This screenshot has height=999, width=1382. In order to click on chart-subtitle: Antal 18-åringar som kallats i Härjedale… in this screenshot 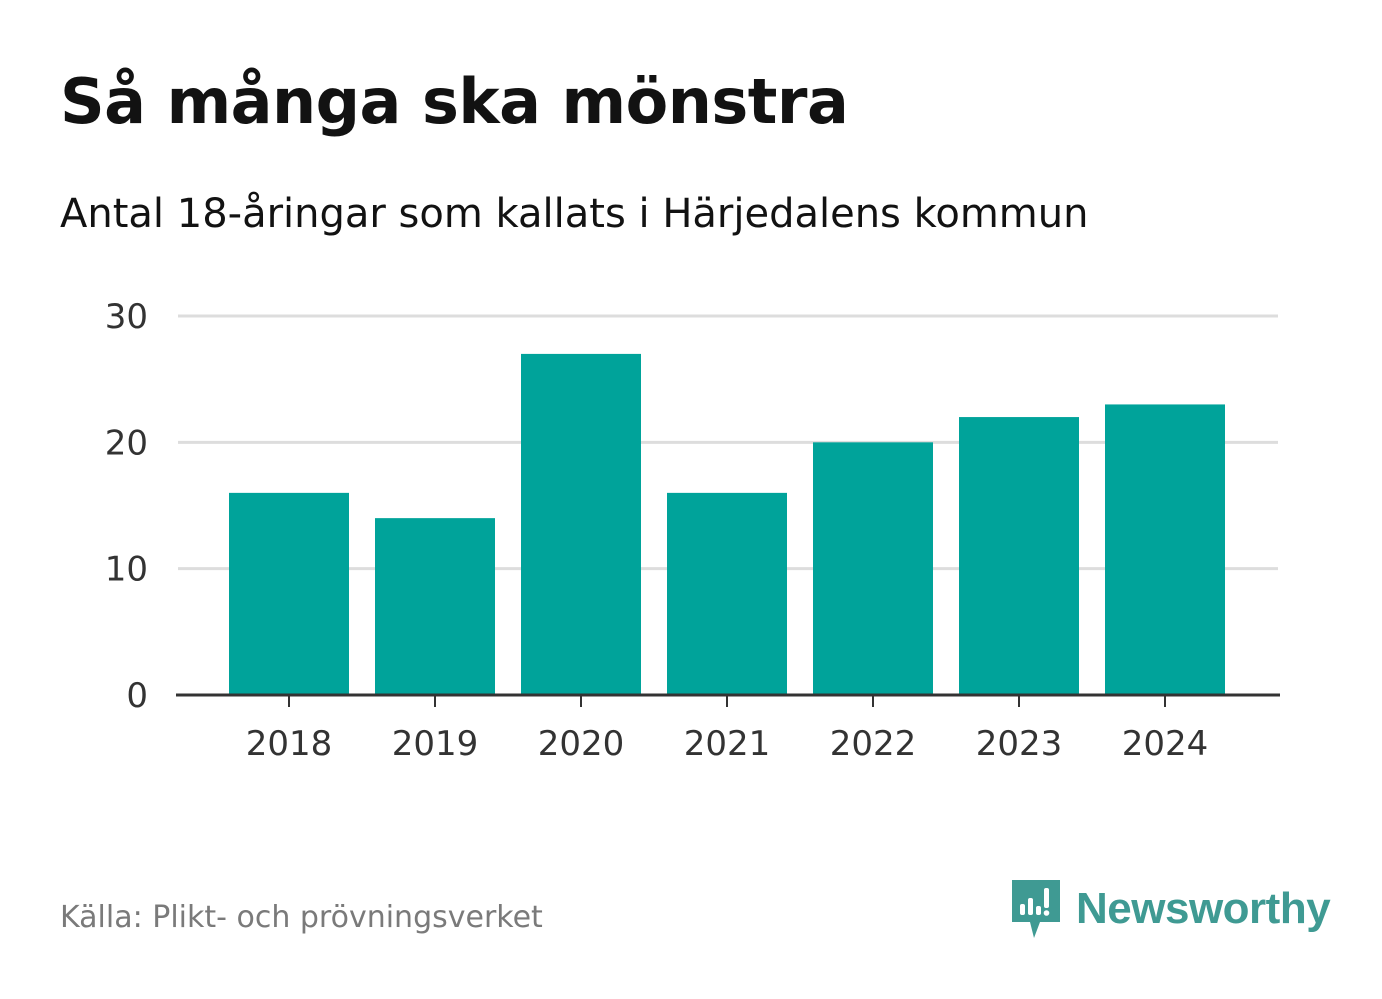, I will do `click(574, 214)`.